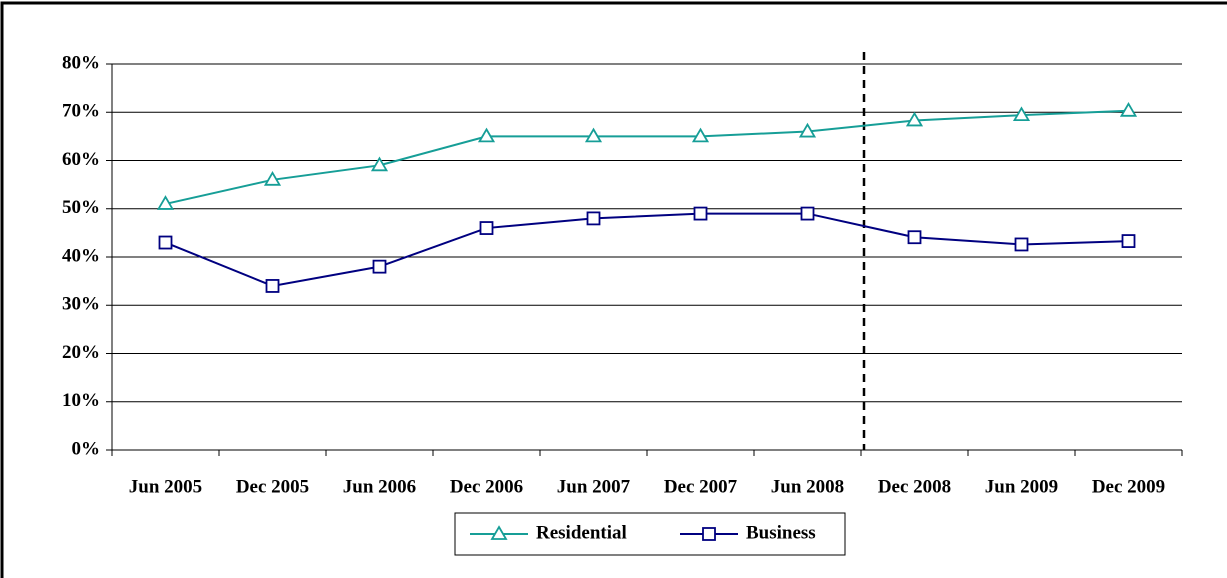 This screenshot has width=1227, height=578. I want to click on y-tick-label: 60%, so click(81, 159).